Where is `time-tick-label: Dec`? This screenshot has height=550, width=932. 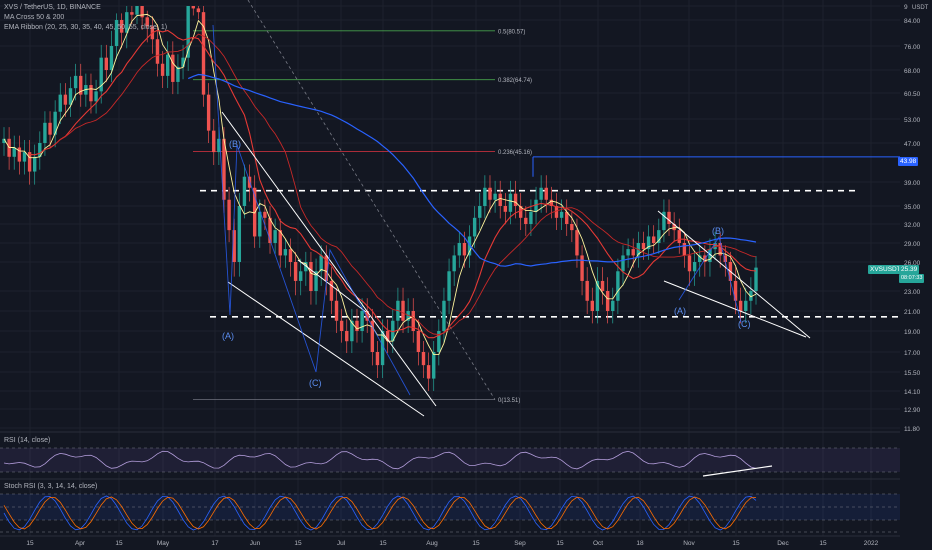
time-tick-label: Dec is located at coordinates (783, 543).